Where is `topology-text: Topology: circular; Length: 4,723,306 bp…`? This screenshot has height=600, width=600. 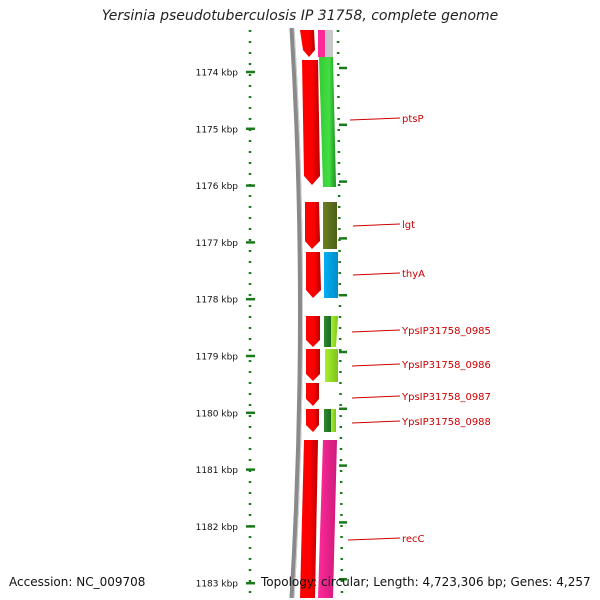 topology-text: Topology: circular; Length: 4,723,306 bp… is located at coordinates (426, 582).